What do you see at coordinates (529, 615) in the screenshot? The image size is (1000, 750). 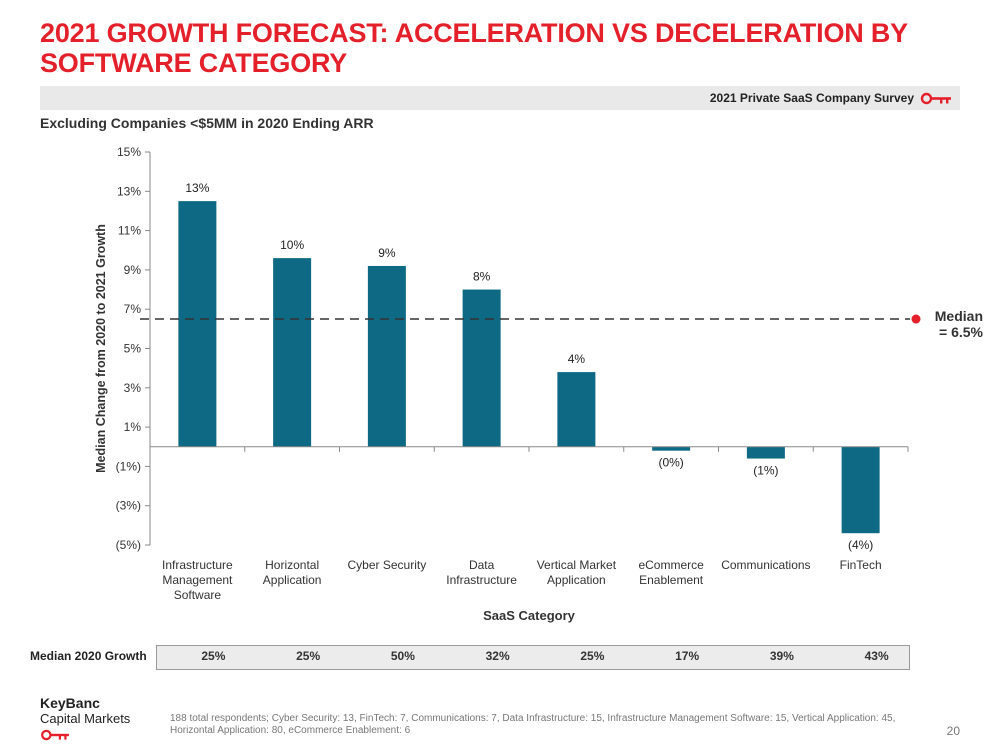 I see `x-axis-title: SaaS Category` at bounding box center [529, 615].